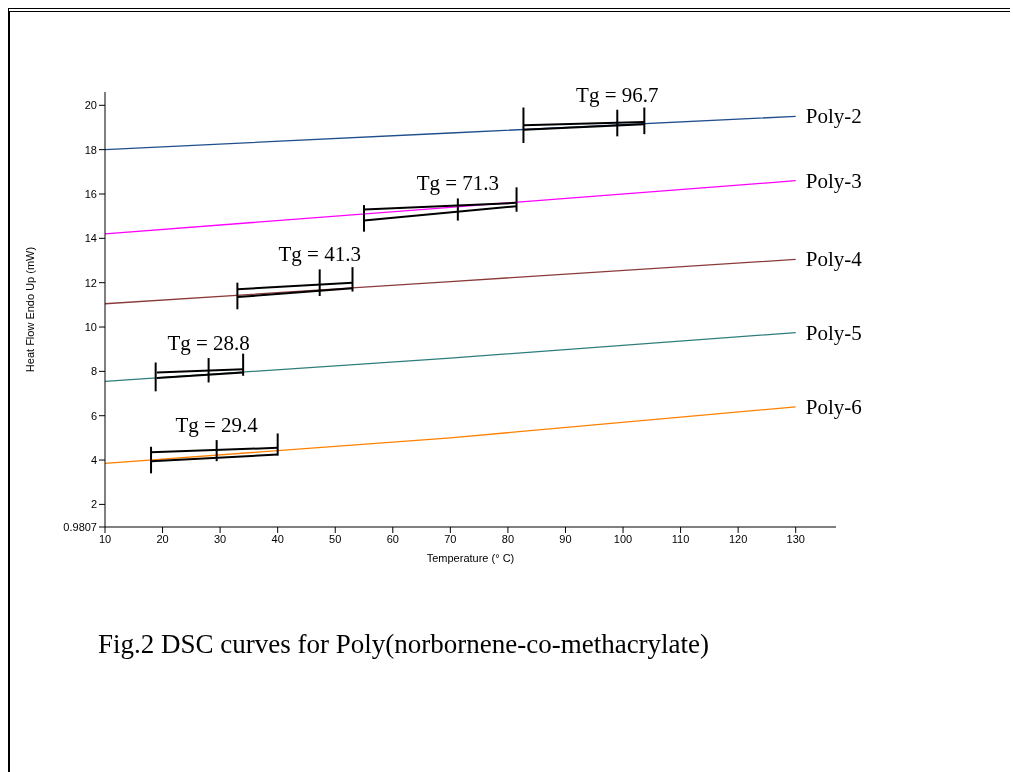 The height and width of the screenshot is (772, 1013). I want to click on series-label: Poly-2, so click(833, 116).